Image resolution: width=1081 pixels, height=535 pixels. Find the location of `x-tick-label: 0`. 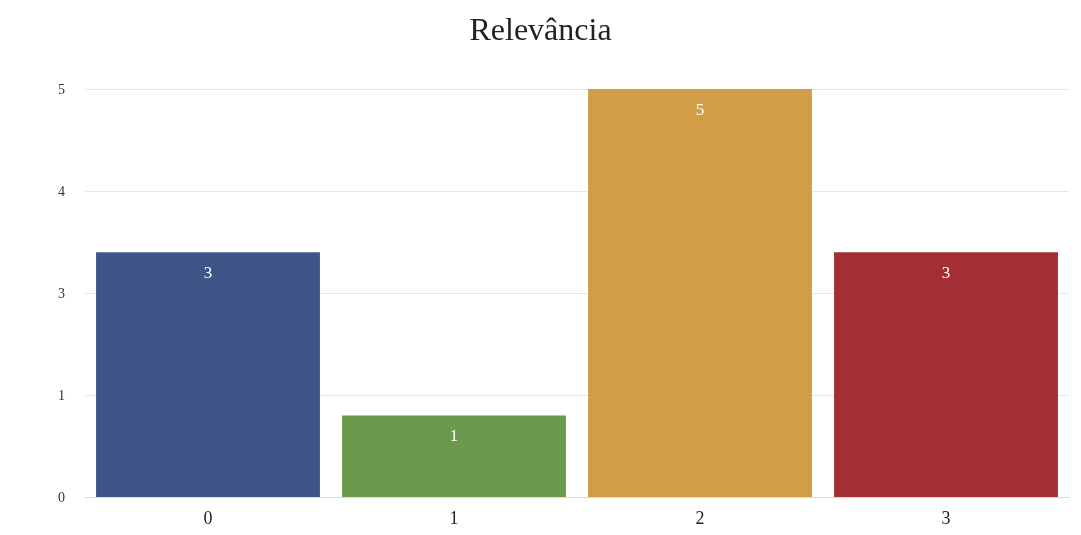

x-tick-label: 0 is located at coordinates (208, 518).